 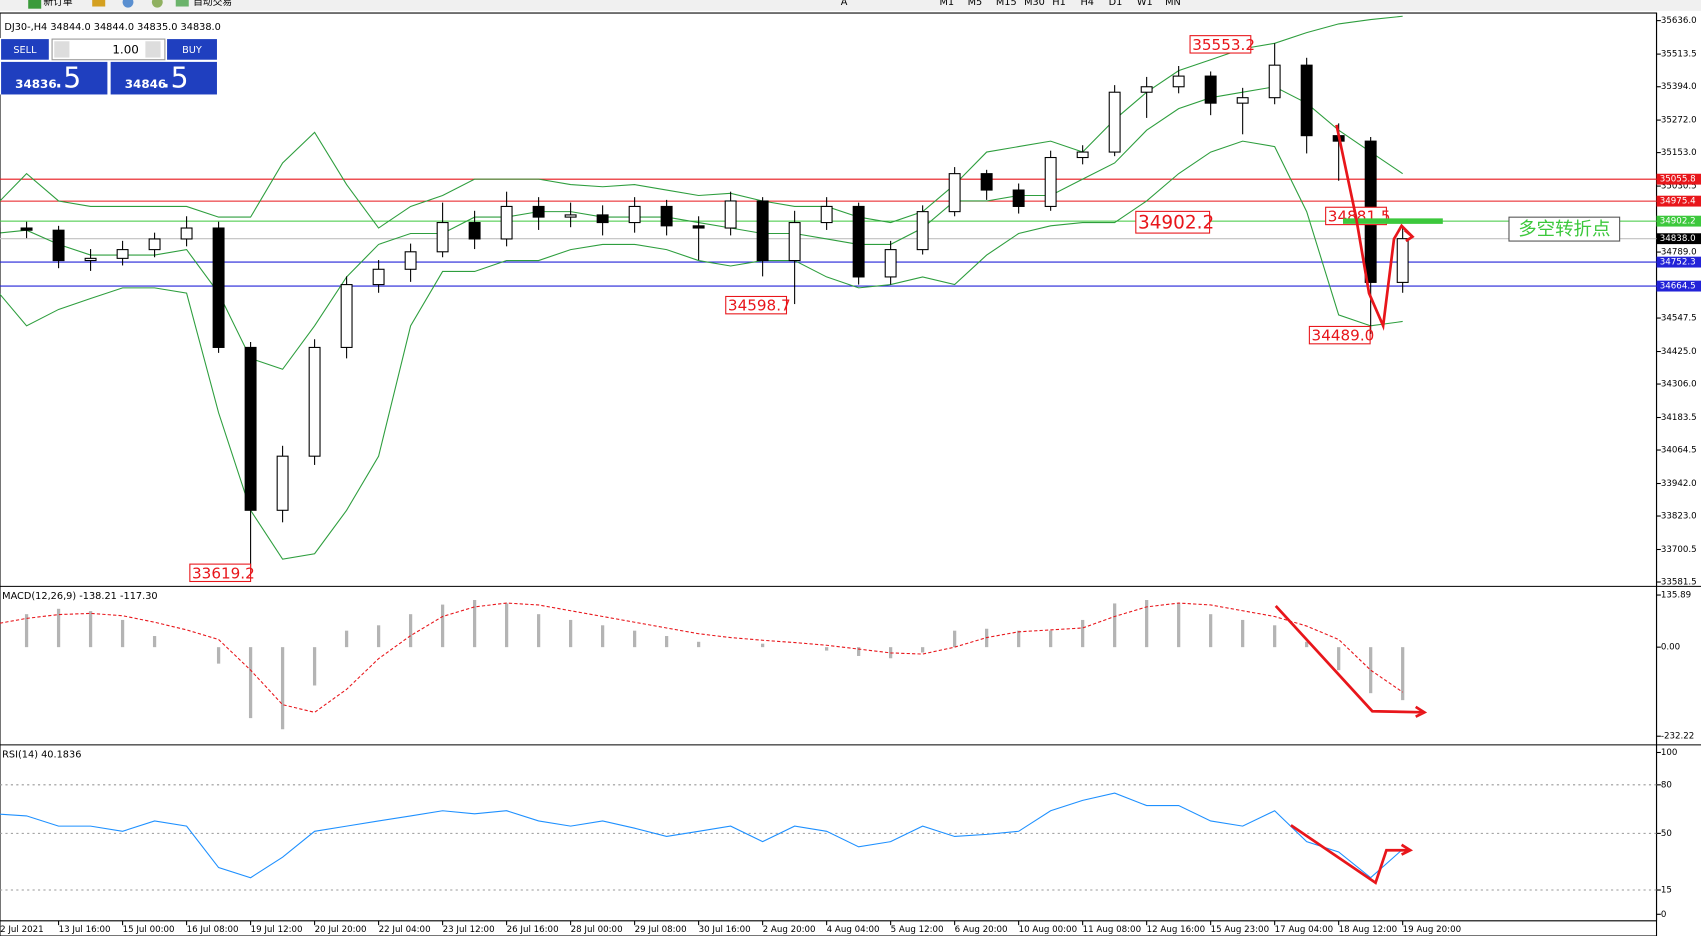 What do you see at coordinates (1679, 21) in the screenshot?
I see `y-tick-label: 35636.0` at bounding box center [1679, 21].